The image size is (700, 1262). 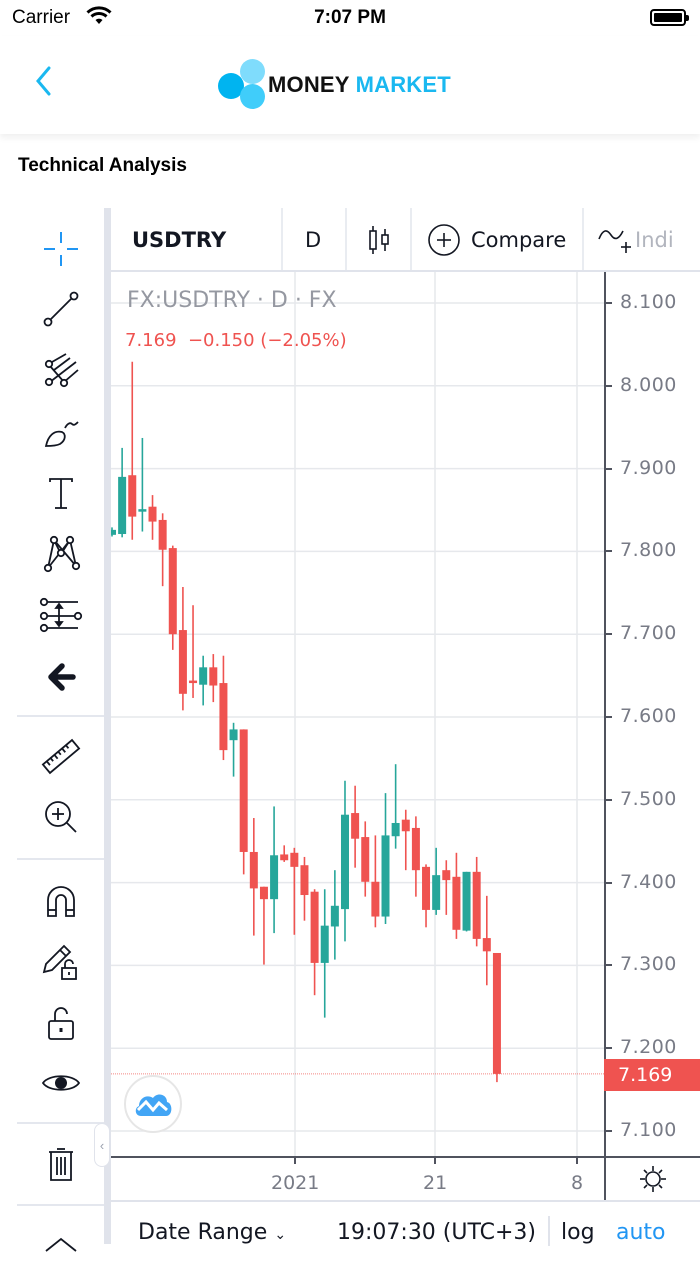 What do you see at coordinates (648, 550) in the screenshot?
I see `price-label: 7.800` at bounding box center [648, 550].